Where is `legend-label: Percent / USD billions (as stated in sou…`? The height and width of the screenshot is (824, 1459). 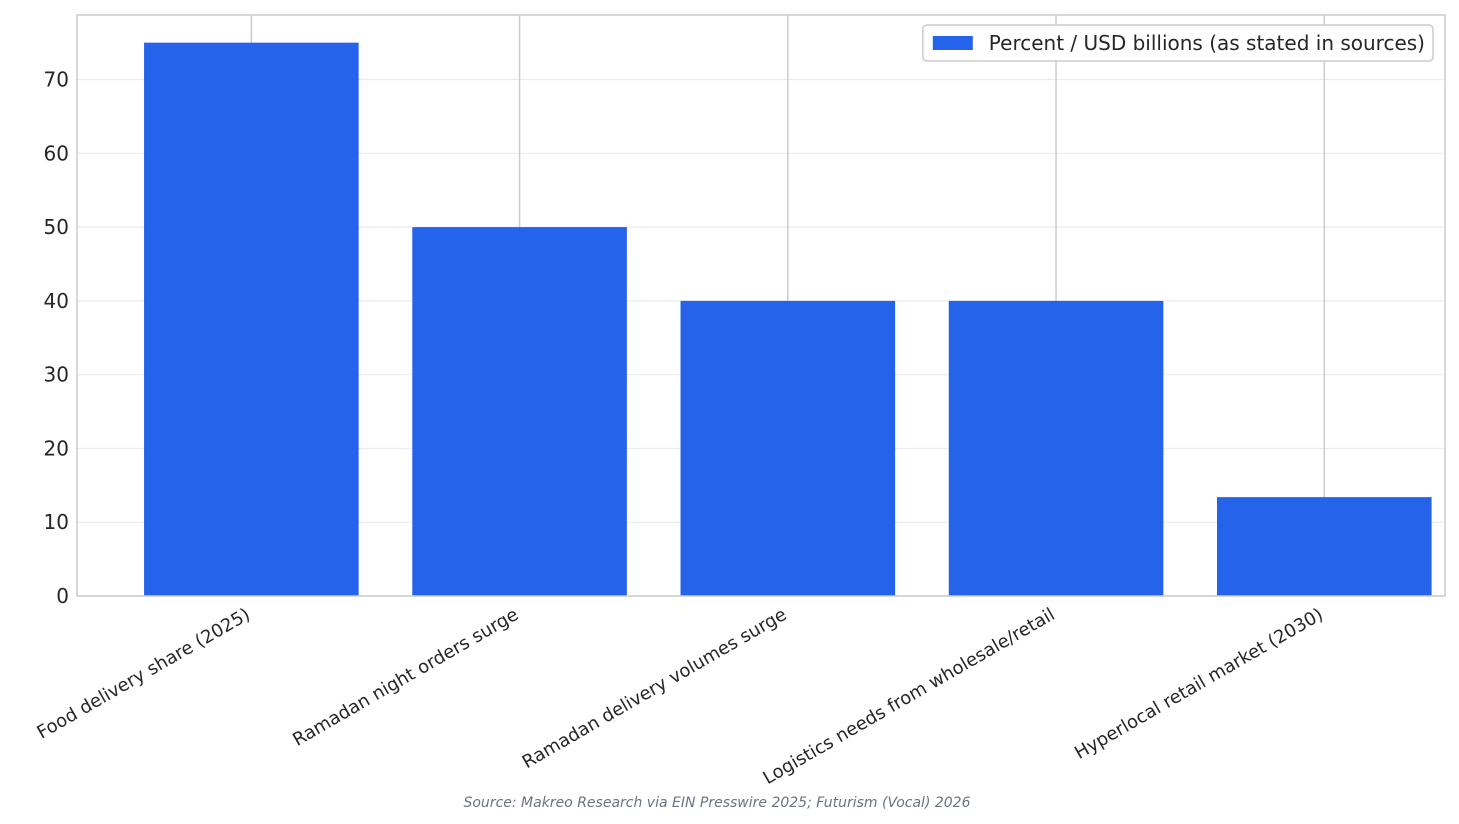
legend-label: Percent / USD billions (as stated in sou… is located at coordinates (1207, 43).